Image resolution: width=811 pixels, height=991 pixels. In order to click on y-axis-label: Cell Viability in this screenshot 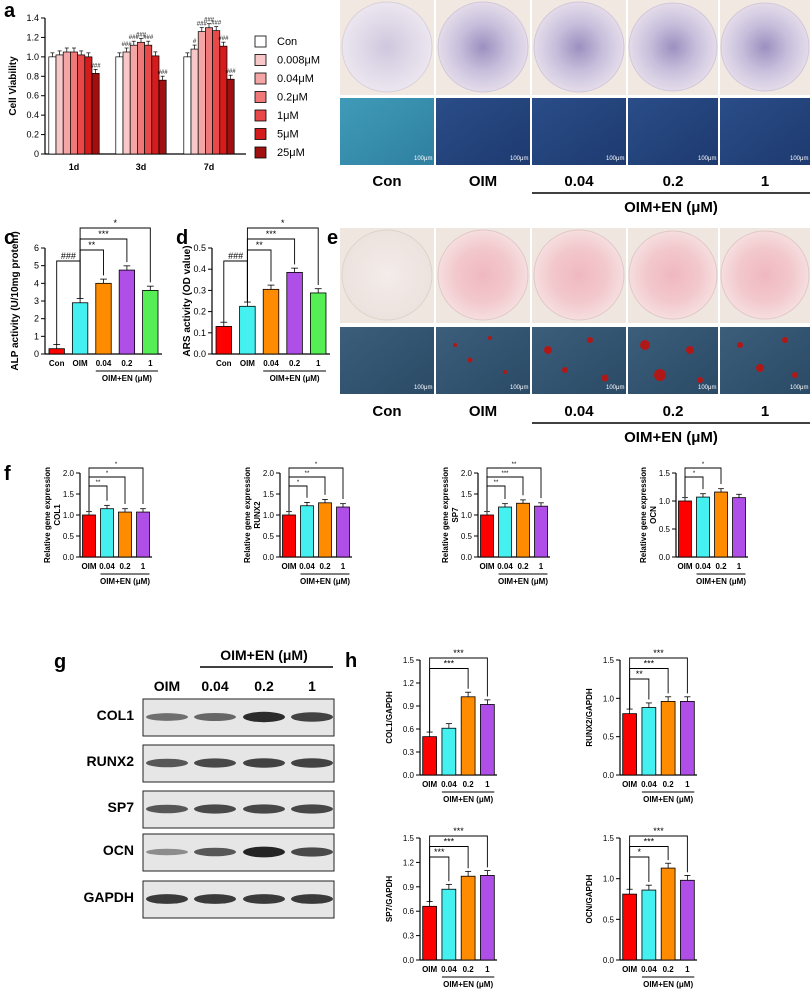, I will do `click(13, 86)`.